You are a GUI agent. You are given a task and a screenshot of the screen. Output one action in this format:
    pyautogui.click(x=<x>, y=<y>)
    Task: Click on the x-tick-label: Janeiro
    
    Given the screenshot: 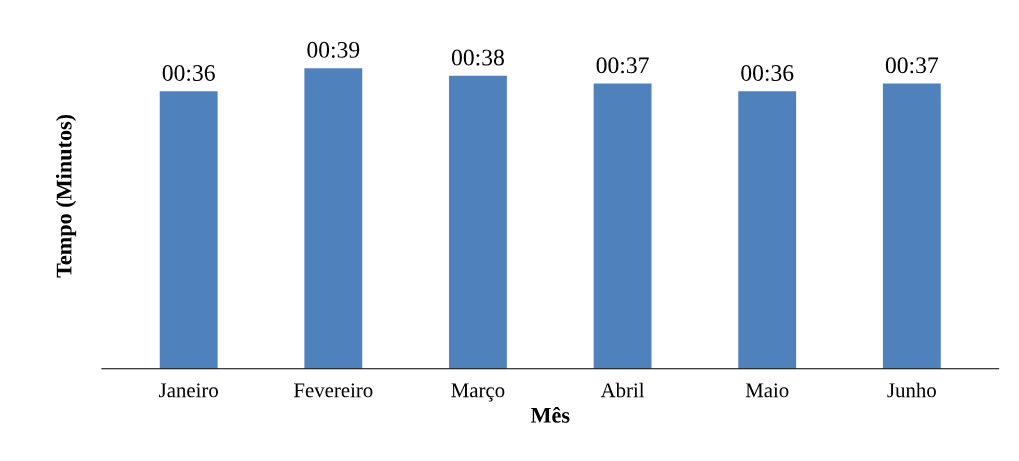 What is the action you would take?
    pyautogui.click(x=188, y=390)
    